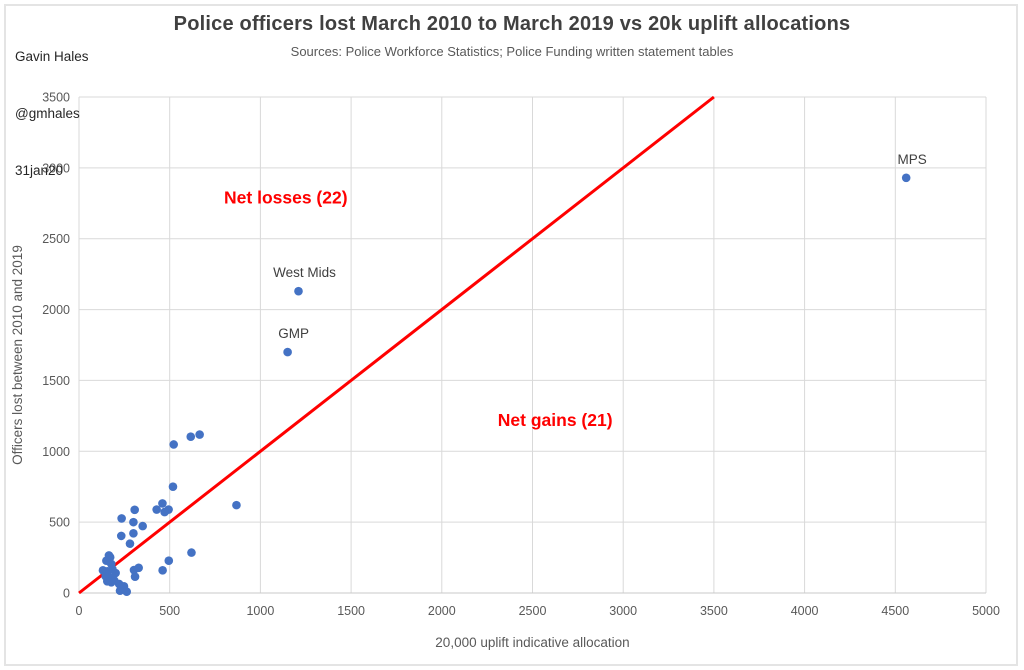  I want to click on attribution-block: Gavin Hales @gmhales 31jan20, so click(52, 113).